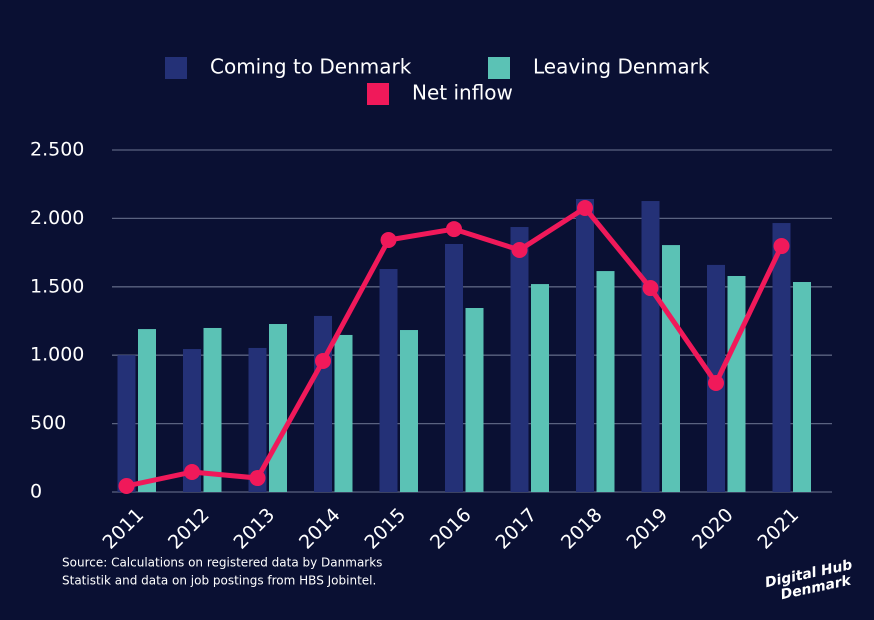 The image size is (874, 620). What do you see at coordinates (57, 286) in the screenshot?
I see `y-tick-label: 1.500` at bounding box center [57, 286].